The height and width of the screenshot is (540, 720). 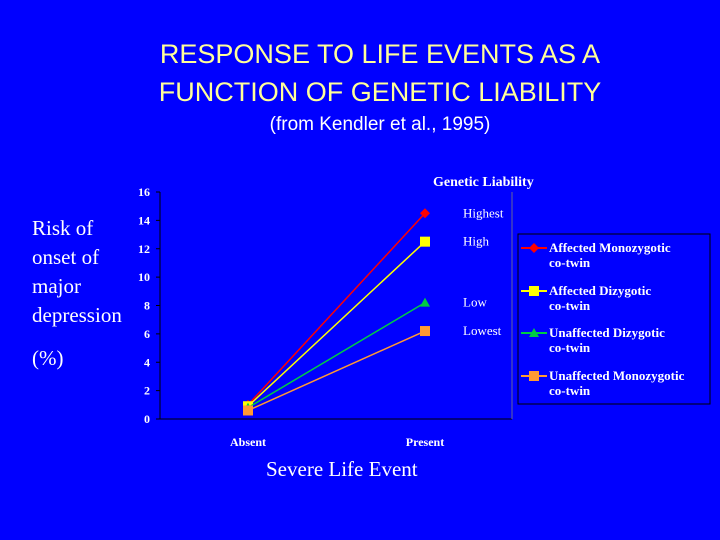 I want to click on y-axis-label: Risk of onset of major depression, so click(x=77, y=271).